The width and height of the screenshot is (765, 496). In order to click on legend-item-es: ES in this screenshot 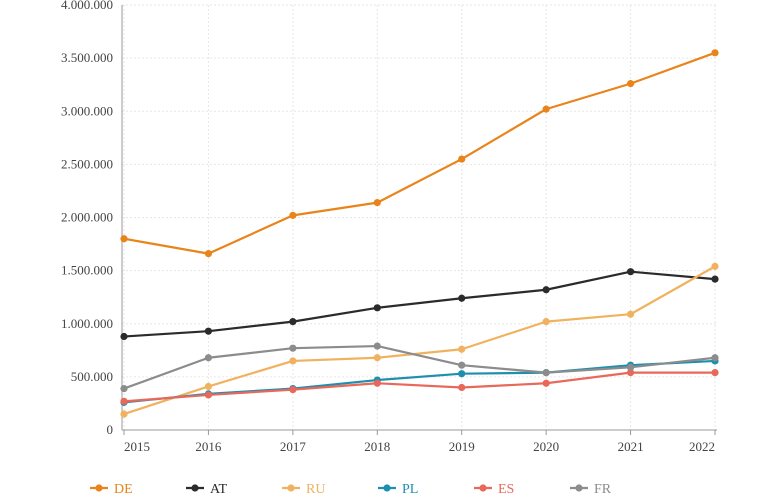, I will do `click(494, 489)`.